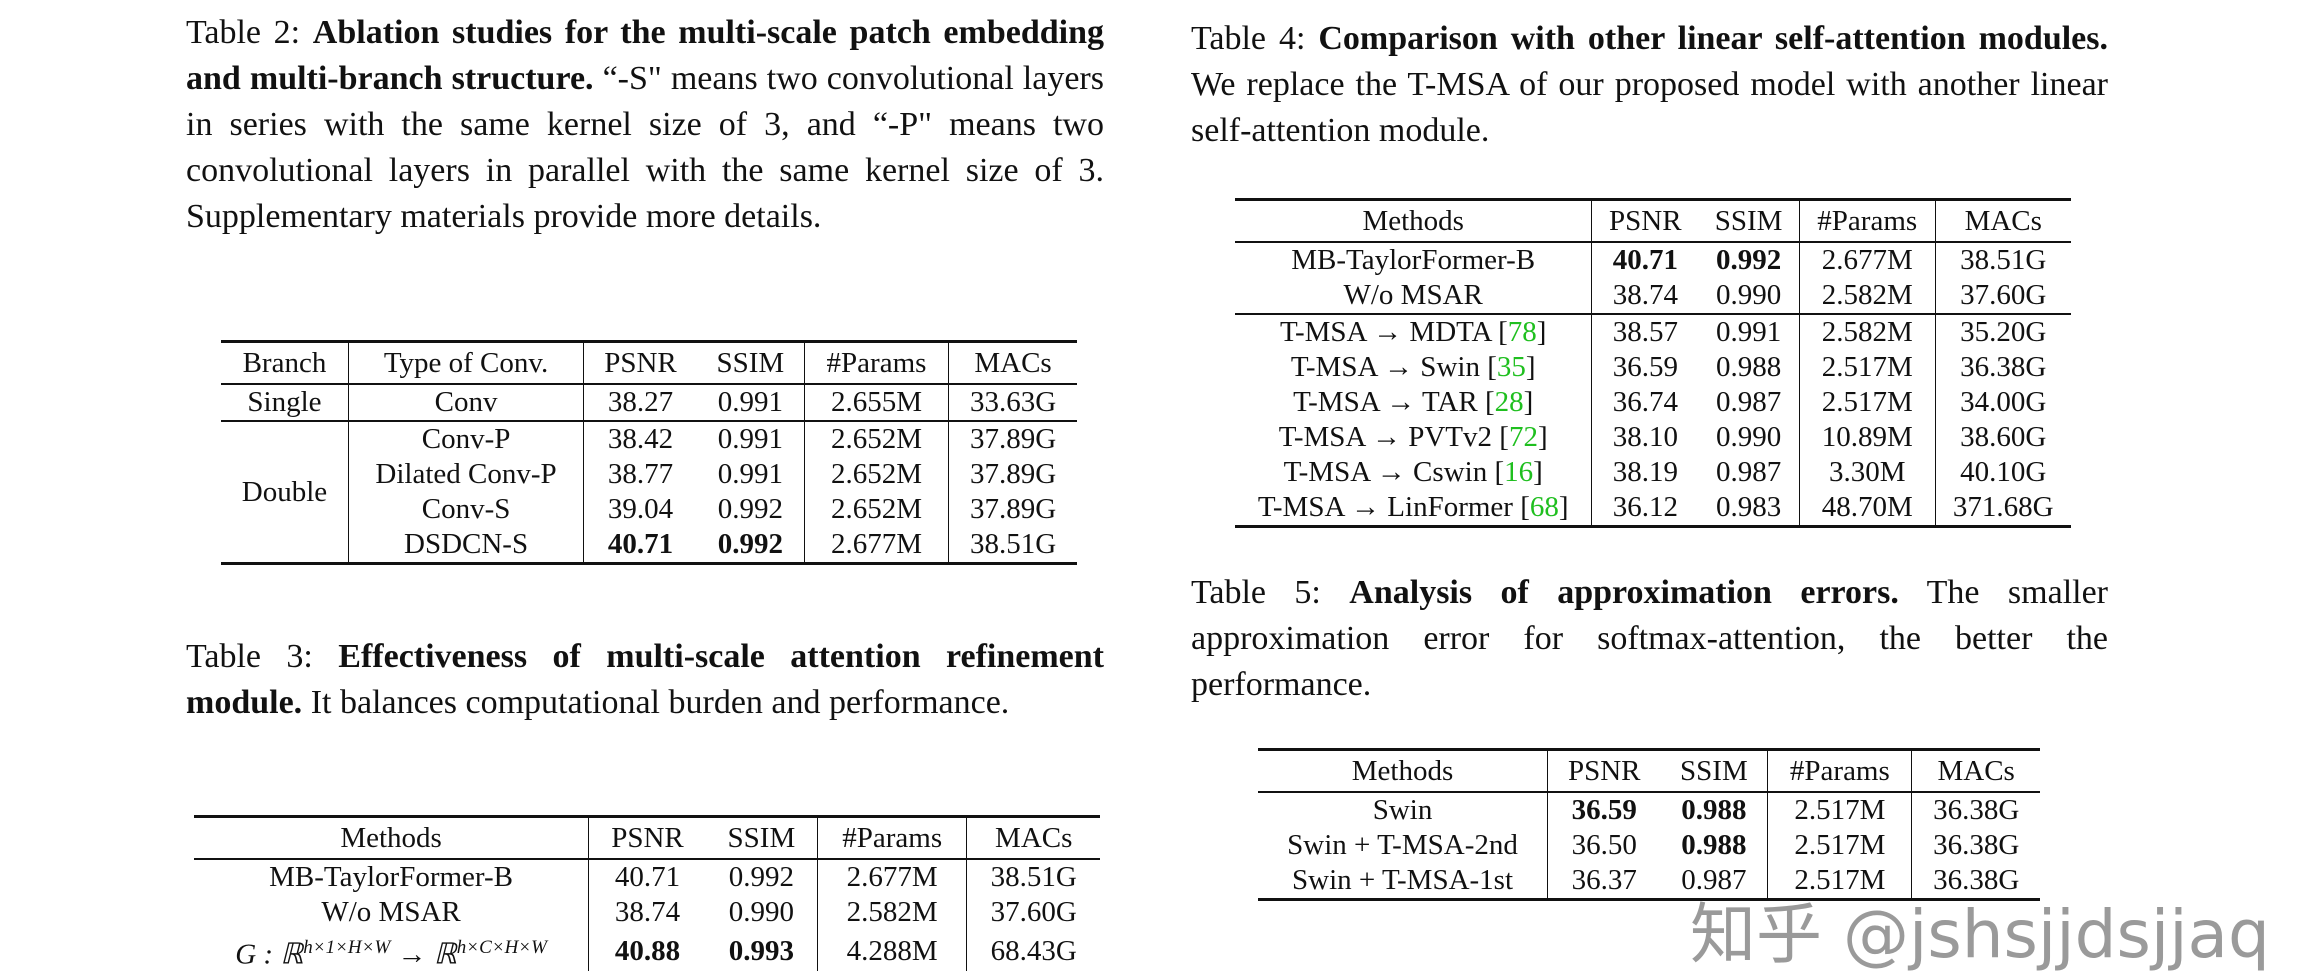 The image size is (2305, 971). What do you see at coordinates (891, 950) in the screenshot?
I see `cell: 4.288M` at bounding box center [891, 950].